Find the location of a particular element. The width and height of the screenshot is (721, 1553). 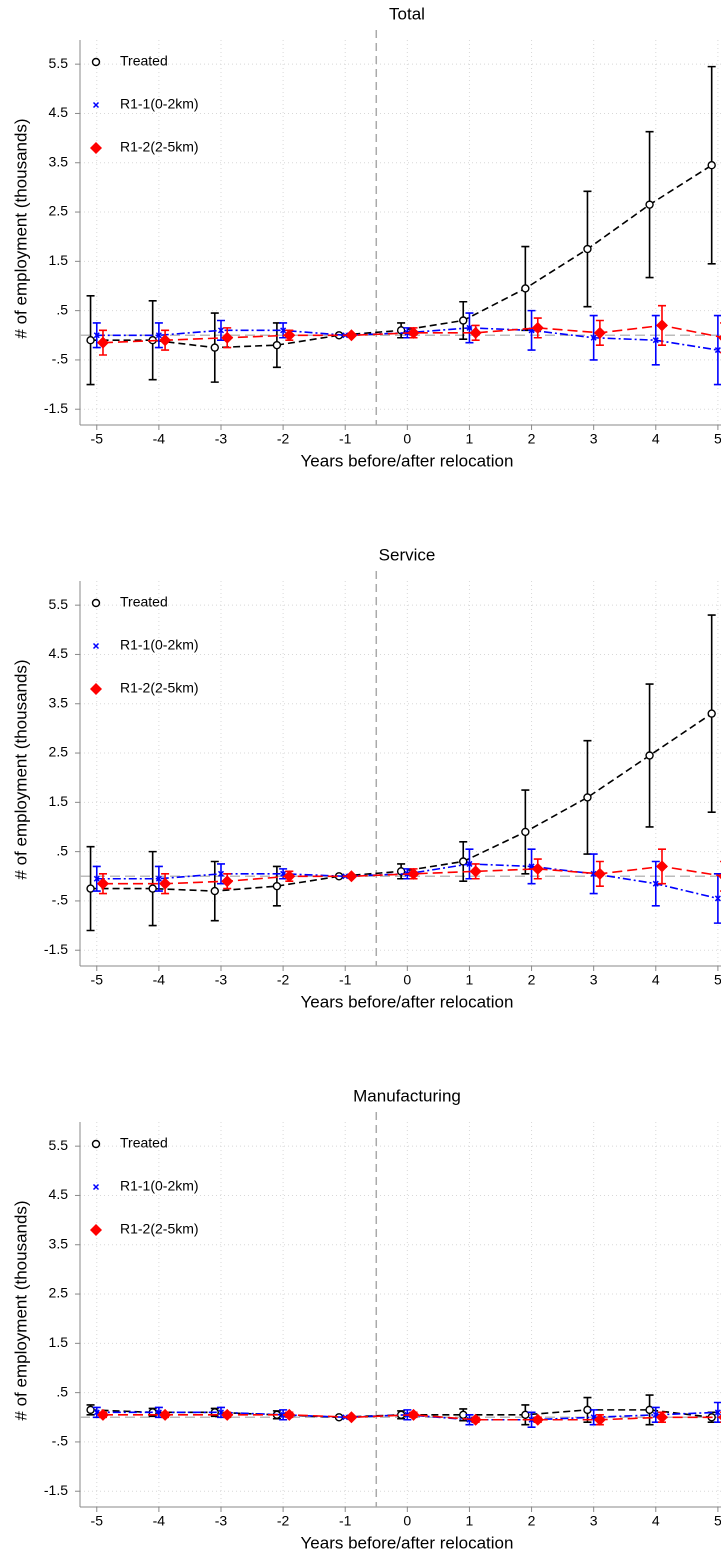

x-tick-label: -5 is located at coordinates (97, 1521).